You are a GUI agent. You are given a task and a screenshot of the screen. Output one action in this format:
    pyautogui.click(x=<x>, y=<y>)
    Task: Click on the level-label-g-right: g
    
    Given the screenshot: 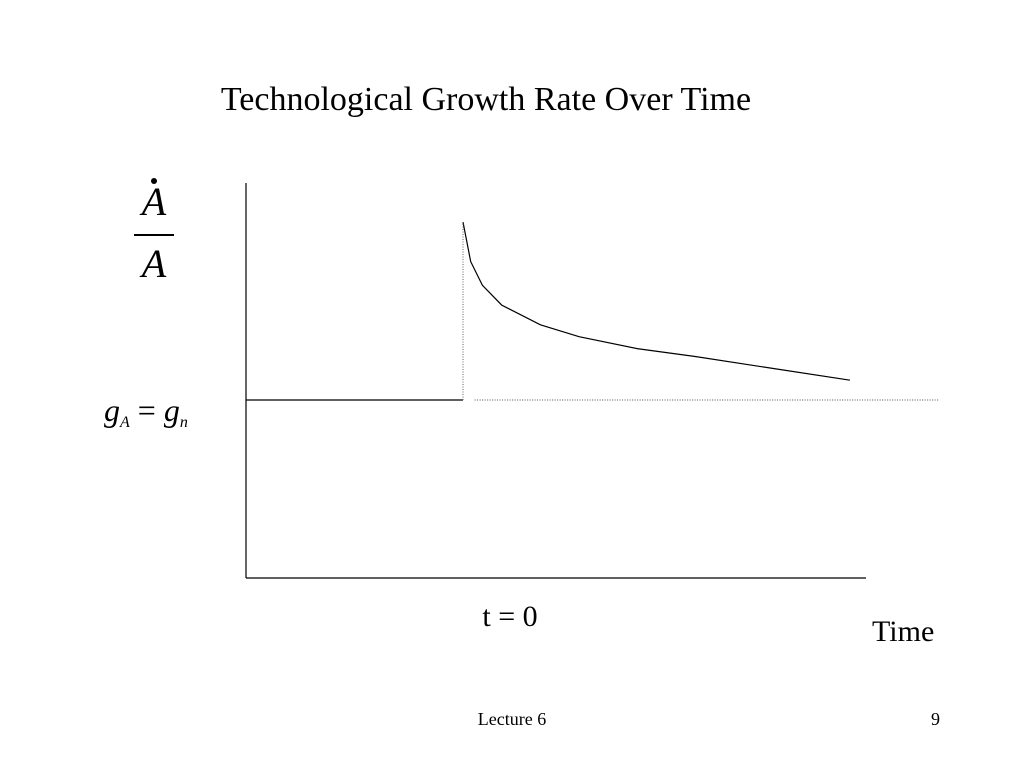 What is the action you would take?
    pyautogui.click(x=171, y=410)
    